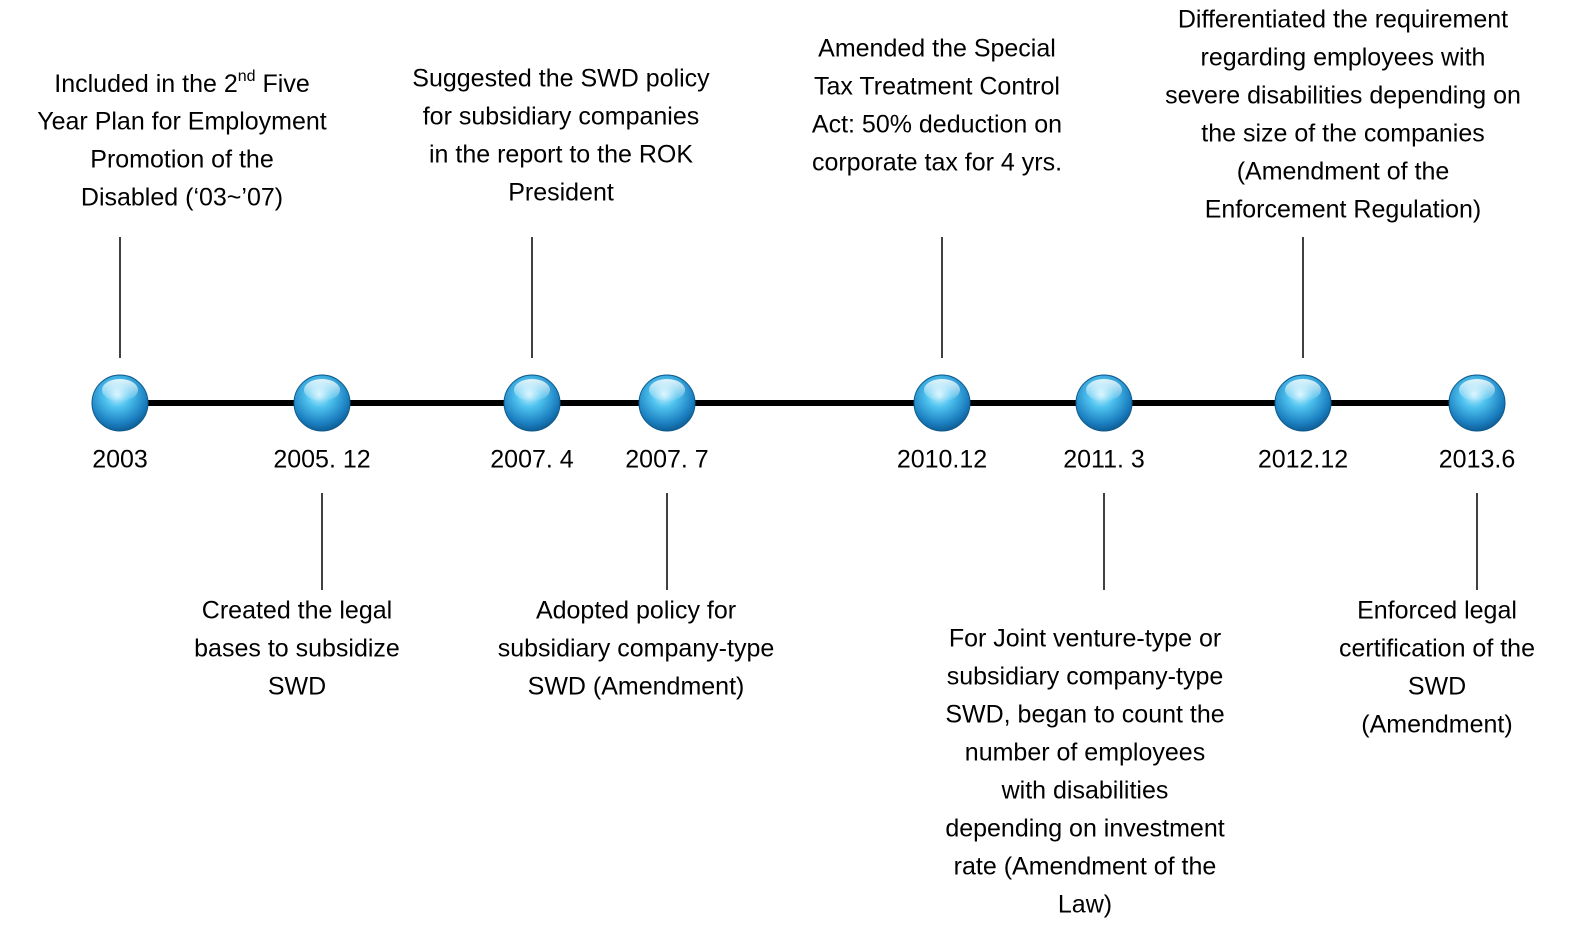 The width and height of the screenshot is (1575, 925). I want to click on event-text: corporate tax for 4 yrs., so click(937, 163).